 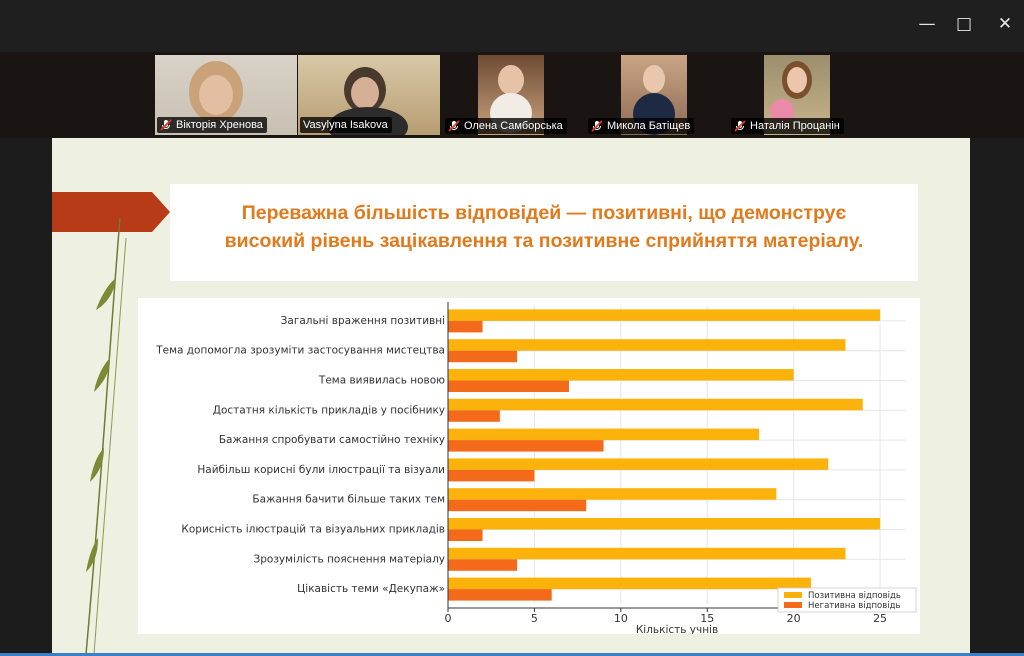 I want to click on x-axis-label: Кількість учнів, so click(x=677, y=629).